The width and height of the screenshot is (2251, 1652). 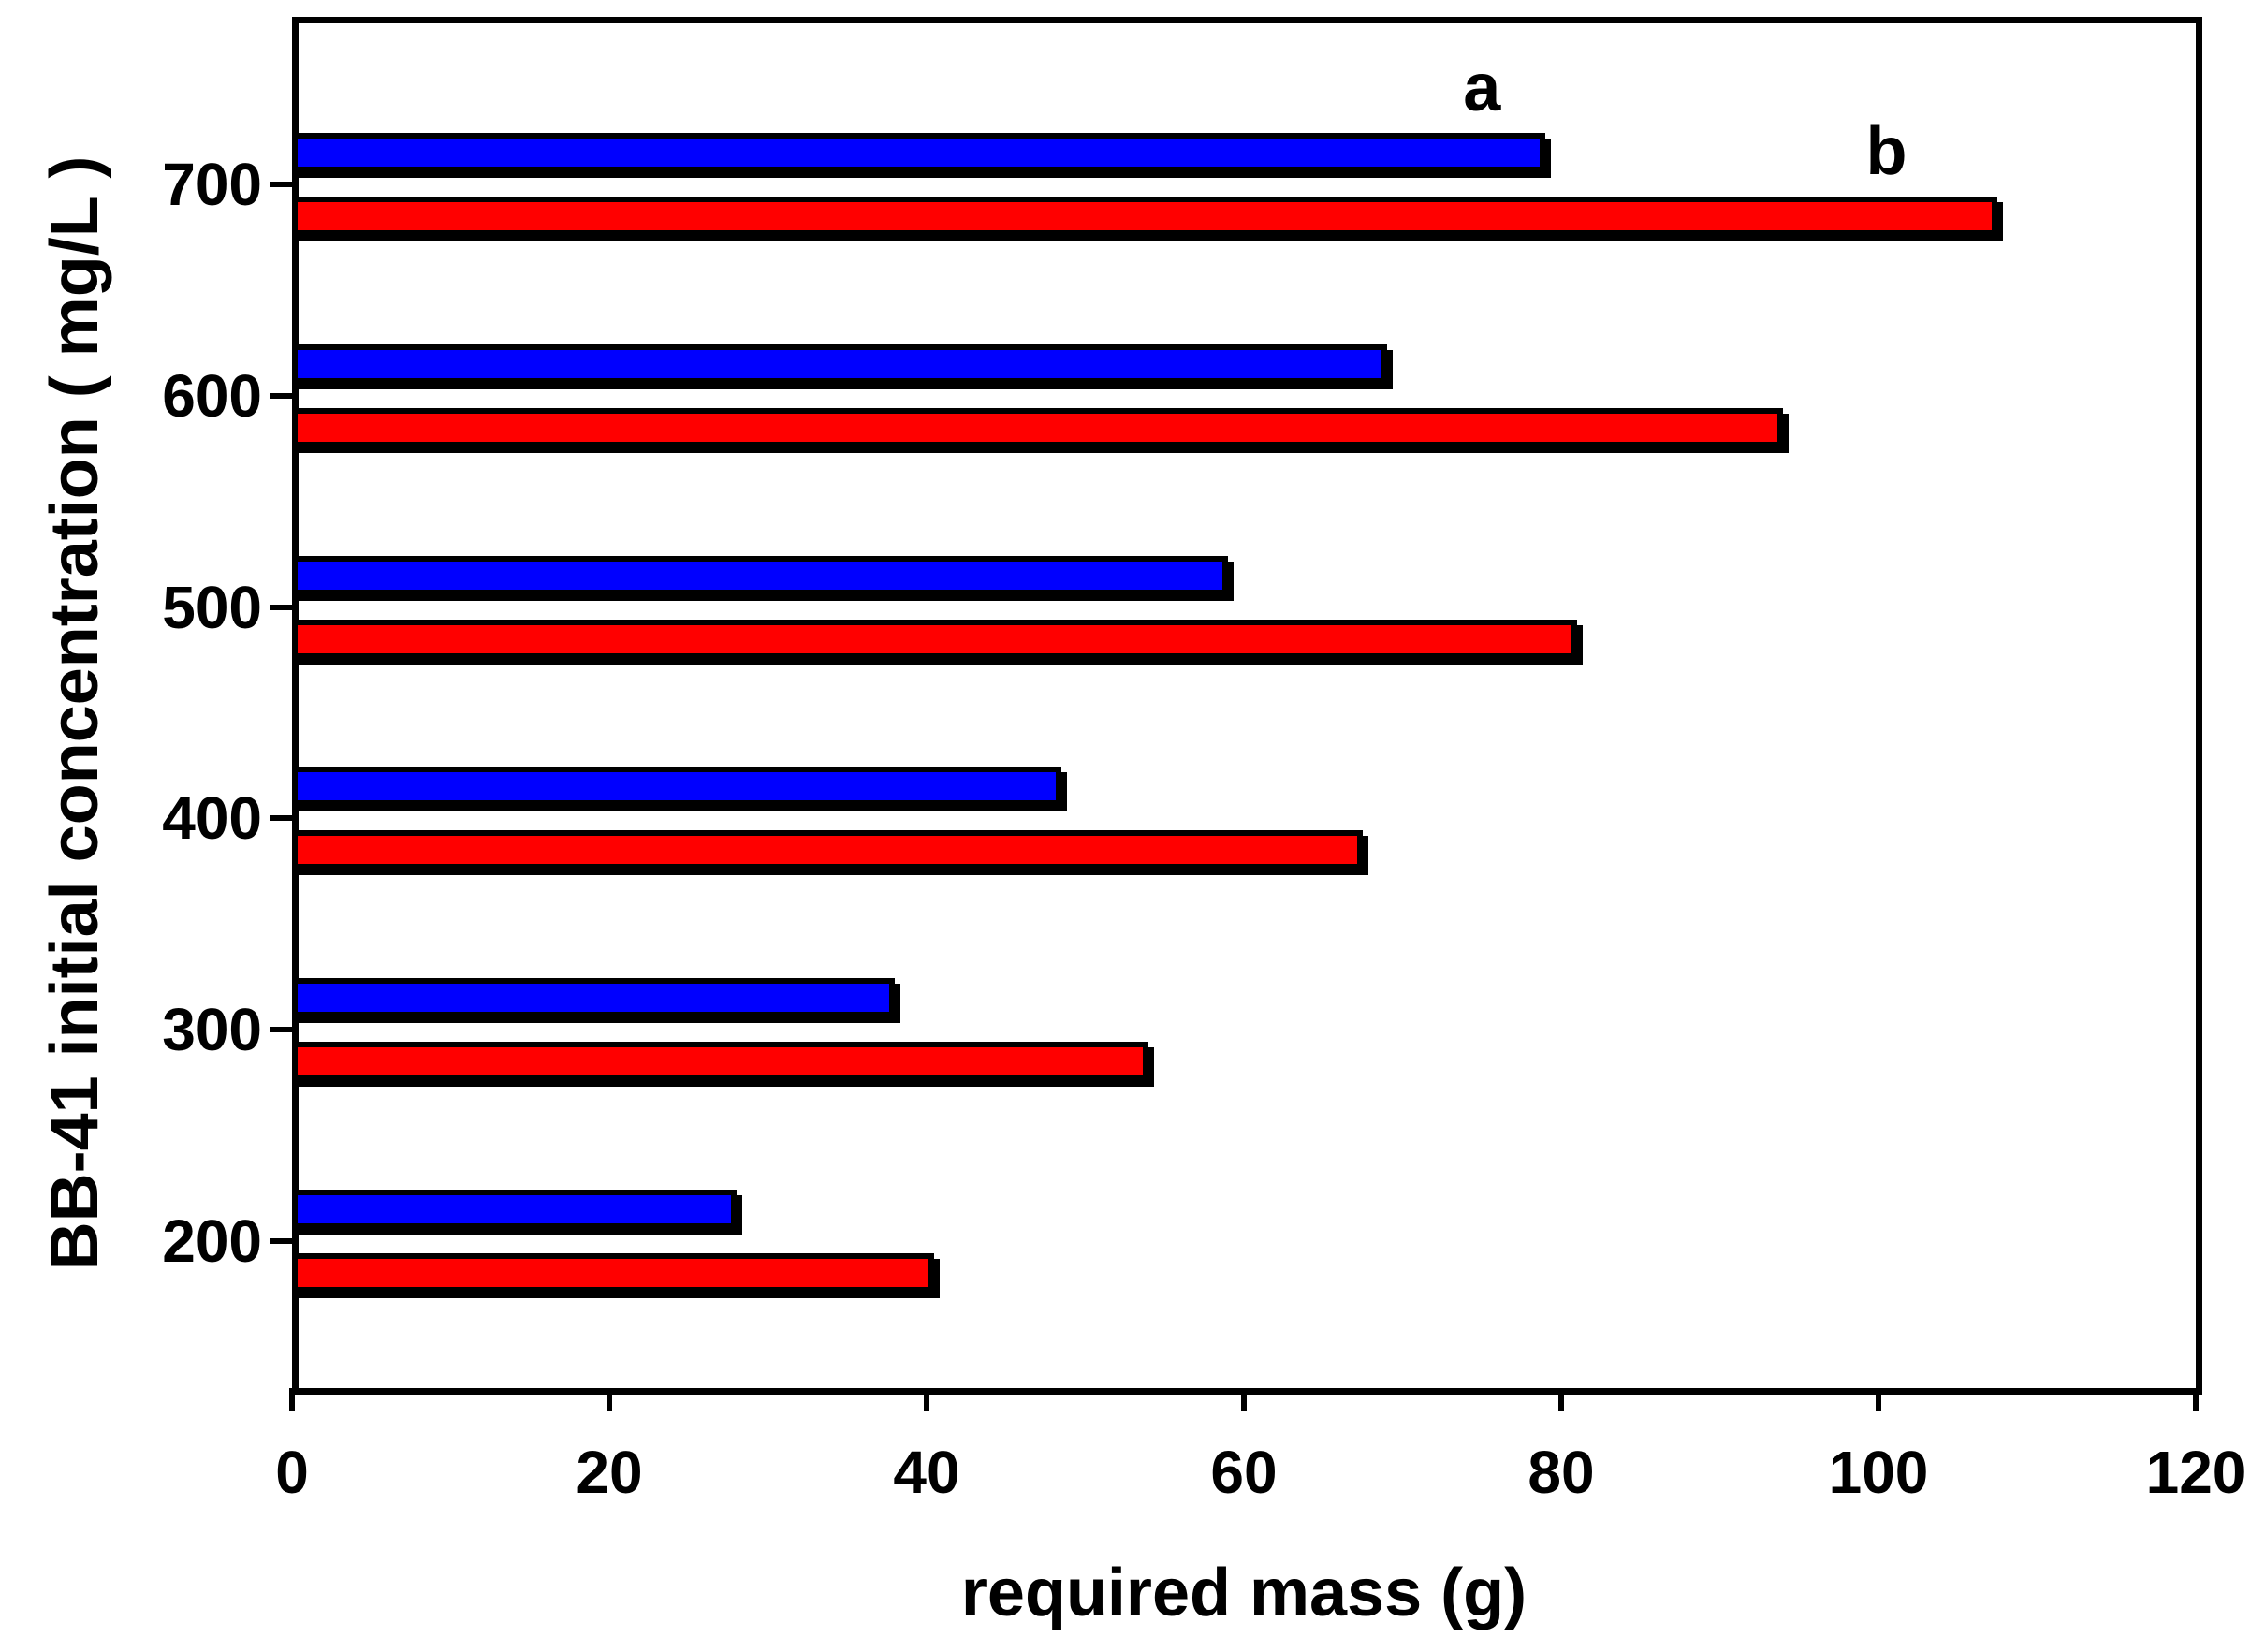 What do you see at coordinates (212, 396) in the screenshot?
I see `y-tick-label-600: 600` at bounding box center [212, 396].